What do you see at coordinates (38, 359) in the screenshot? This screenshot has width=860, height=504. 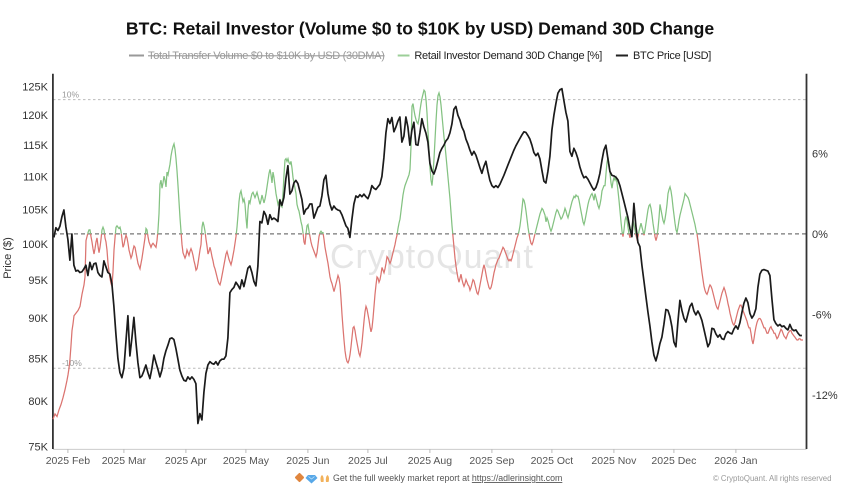 I see `svg-text: 85K` at bounding box center [38, 359].